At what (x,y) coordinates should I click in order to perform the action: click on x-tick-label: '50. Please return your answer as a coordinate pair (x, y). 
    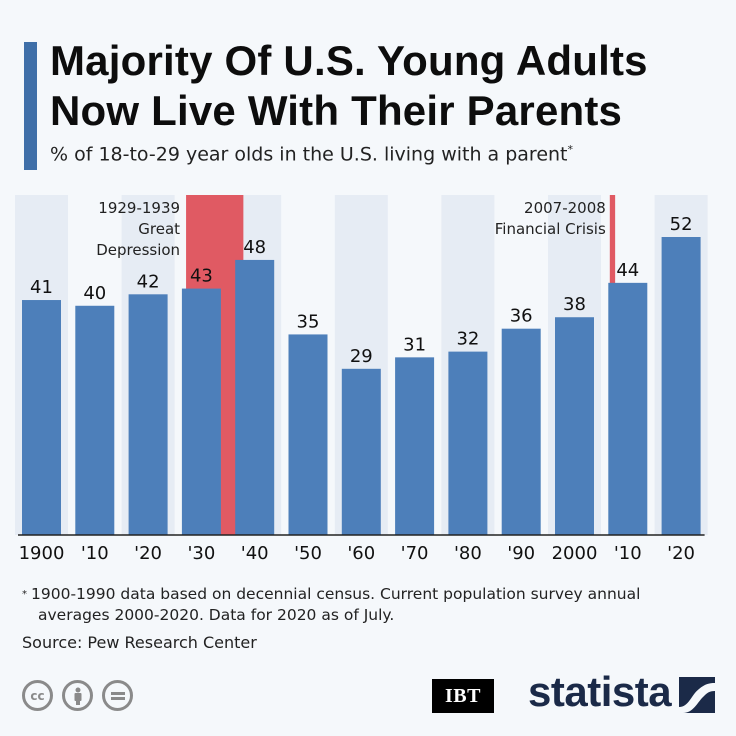
    Looking at the image, I should click on (308, 553).